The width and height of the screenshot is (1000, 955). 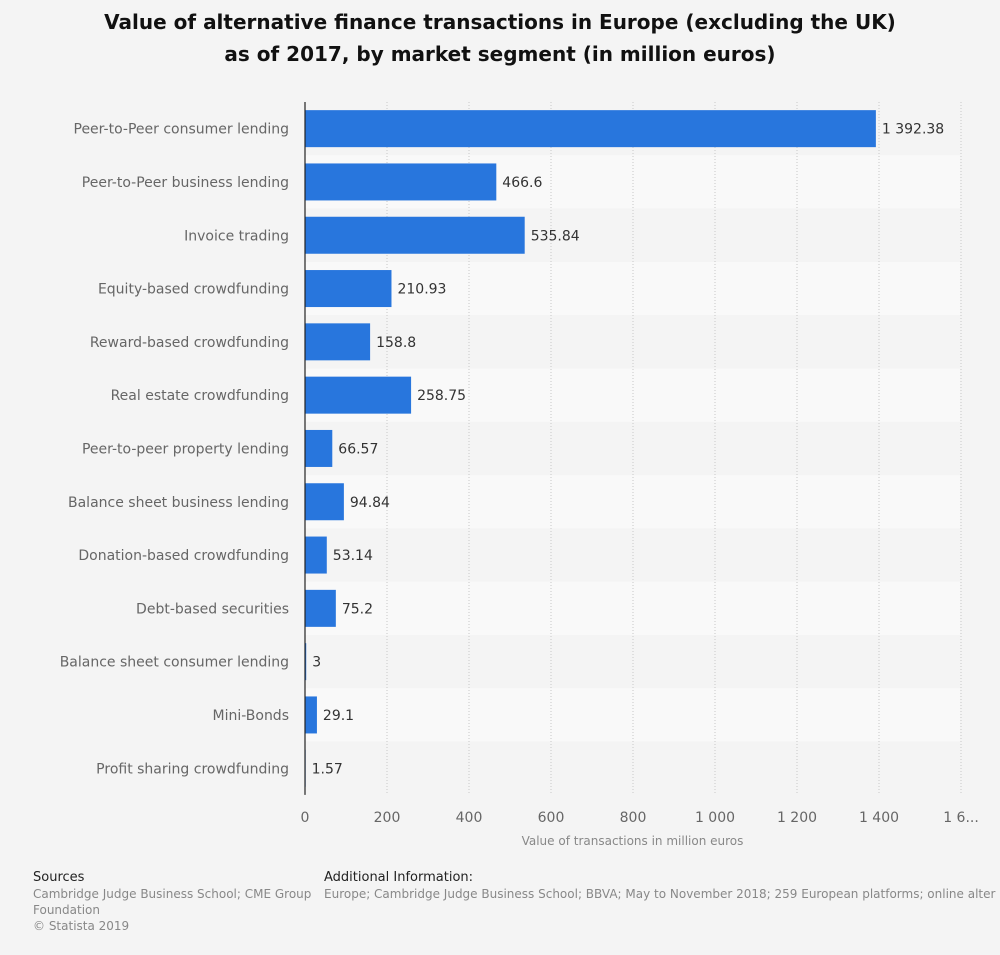 What do you see at coordinates (305, 818) in the screenshot?
I see `x-tick-label: 0` at bounding box center [305, 818].